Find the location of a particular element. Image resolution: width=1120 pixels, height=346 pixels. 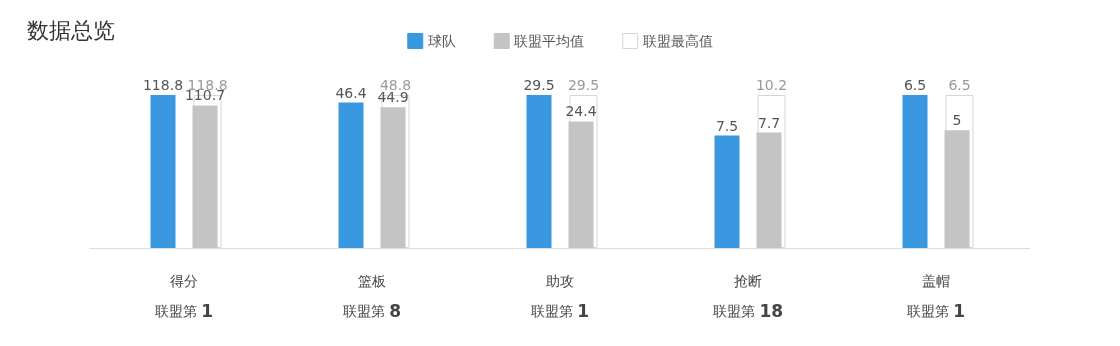

data-label: 46.4 is located at coordinates (351, 92).